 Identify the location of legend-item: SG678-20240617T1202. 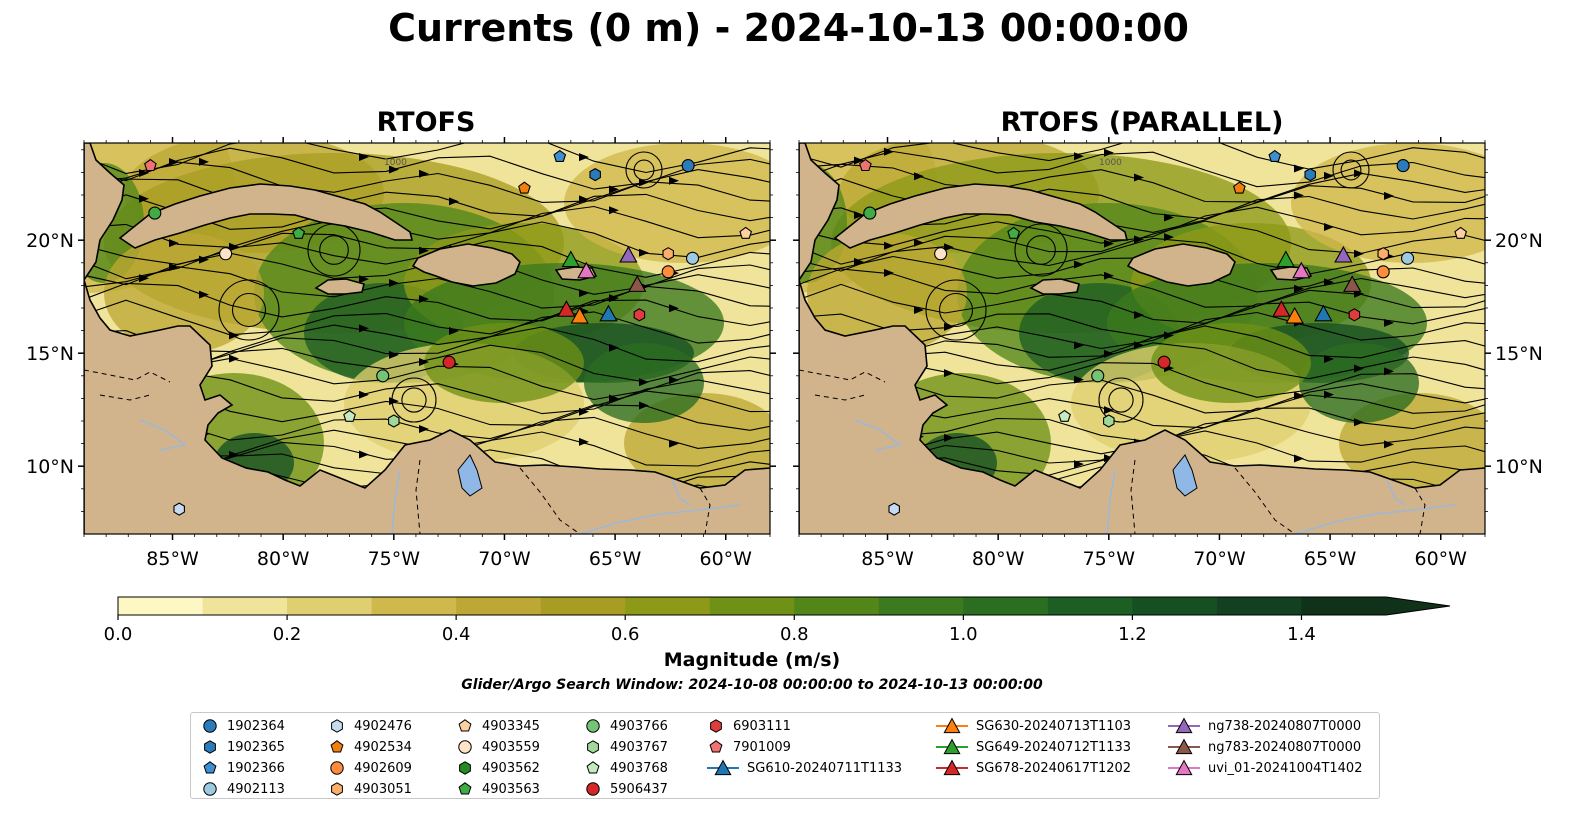
(1033, 768).